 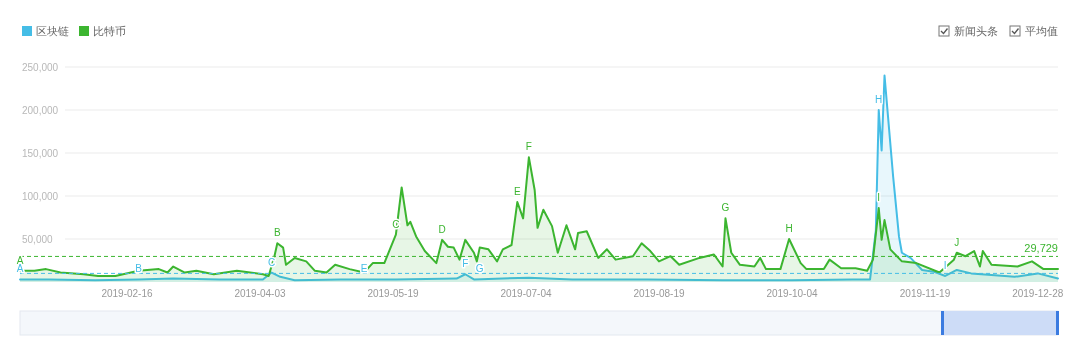 I want to click on legend-label: 比特币, so click(x=109, y=31).